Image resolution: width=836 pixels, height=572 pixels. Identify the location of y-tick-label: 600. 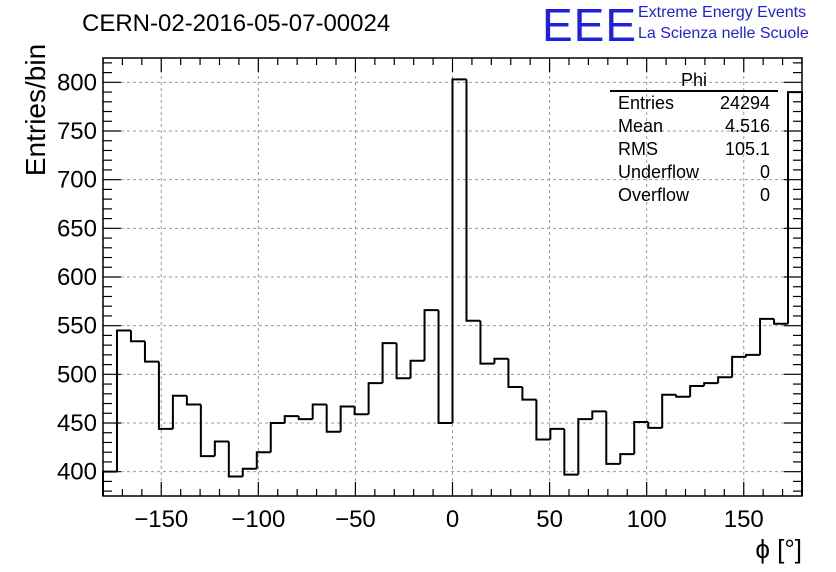
(77, 277).